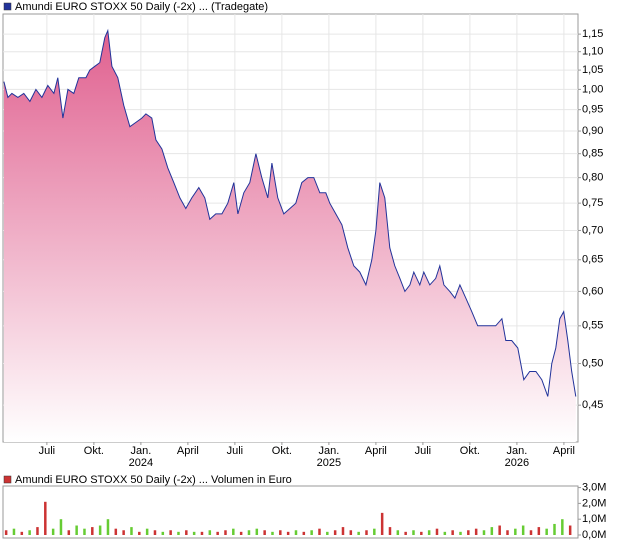 The height and width of the screenshot is (546, 620). I want to click on y-tick-label: 3,0M, so click(594, 487).